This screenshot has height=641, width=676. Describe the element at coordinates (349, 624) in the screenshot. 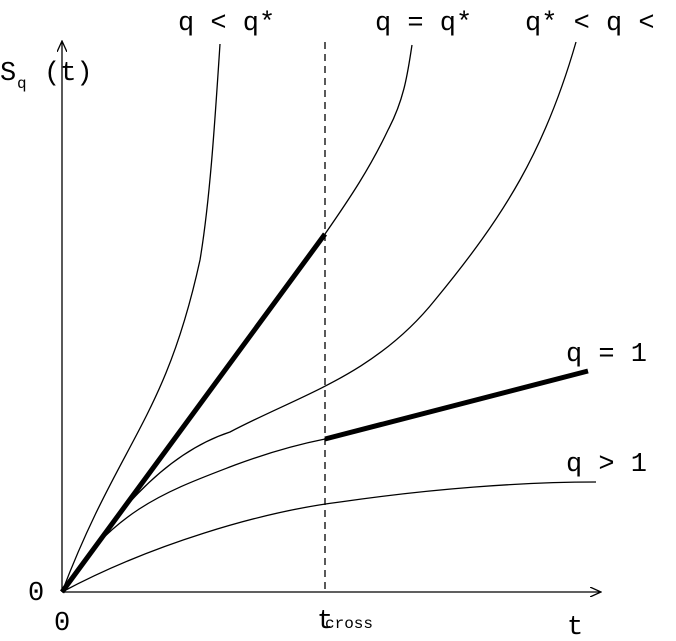

I see `t-cross-label-sub: cross` at that location.